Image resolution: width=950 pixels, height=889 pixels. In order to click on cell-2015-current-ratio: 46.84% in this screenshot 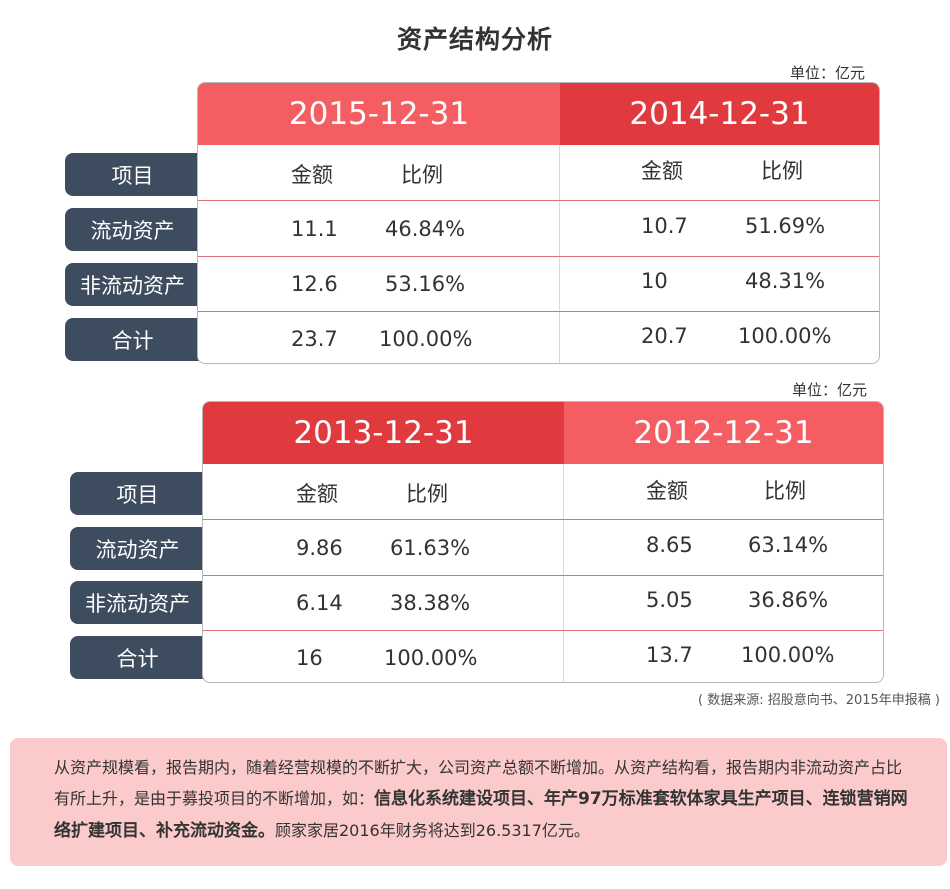, I will do `click(425, 229)`.